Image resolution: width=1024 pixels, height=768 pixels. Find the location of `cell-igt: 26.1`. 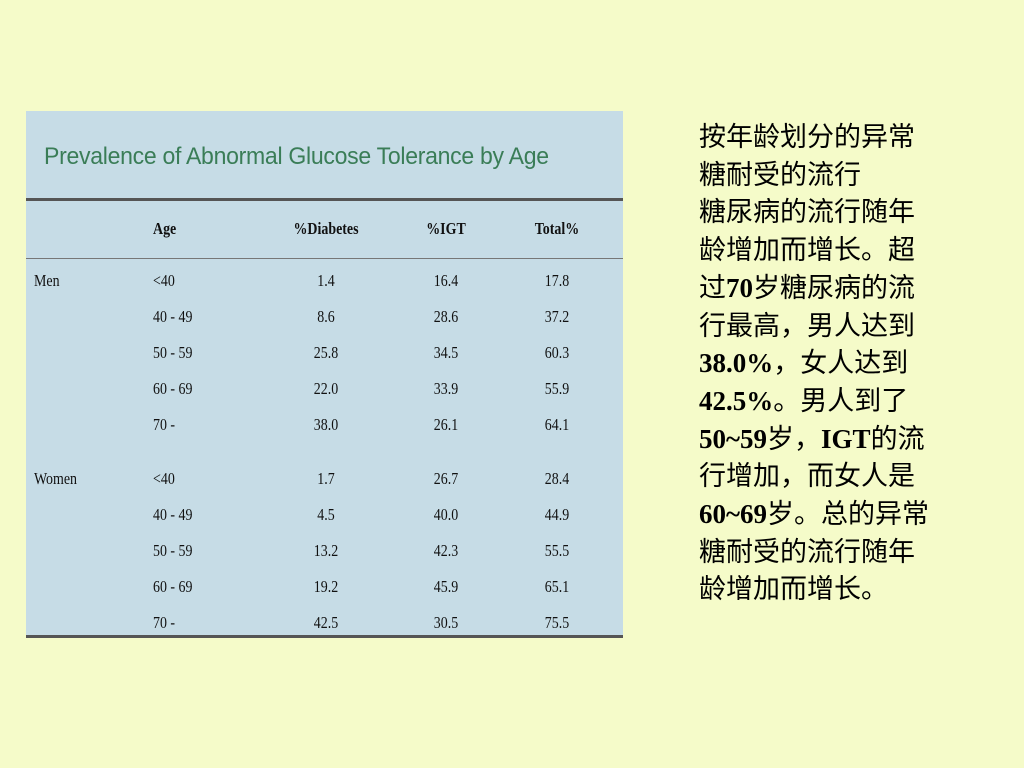

cell-igt: 26.1 is located at coordinates (446, 424).